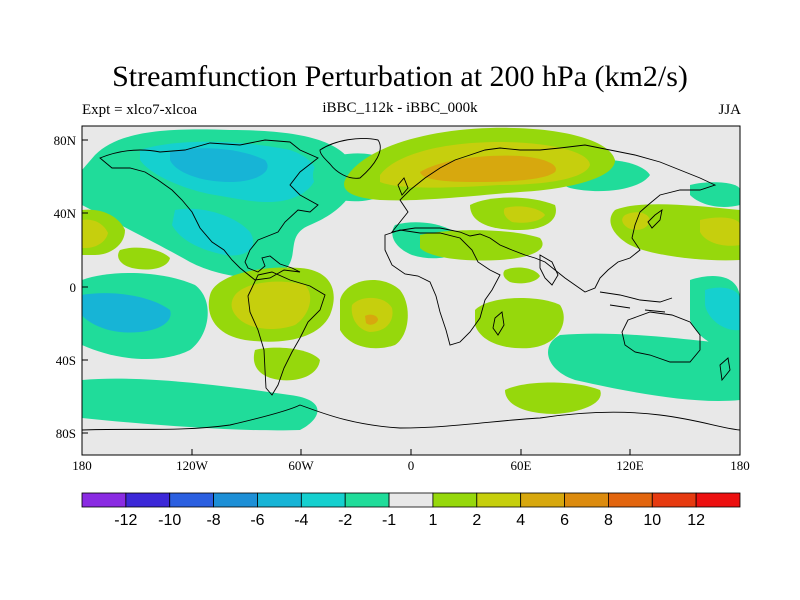  What do you see at coordinates (219, 165) in the screenshot?
I see `neg-region-canada-strong` at bounding box center [219, 165].